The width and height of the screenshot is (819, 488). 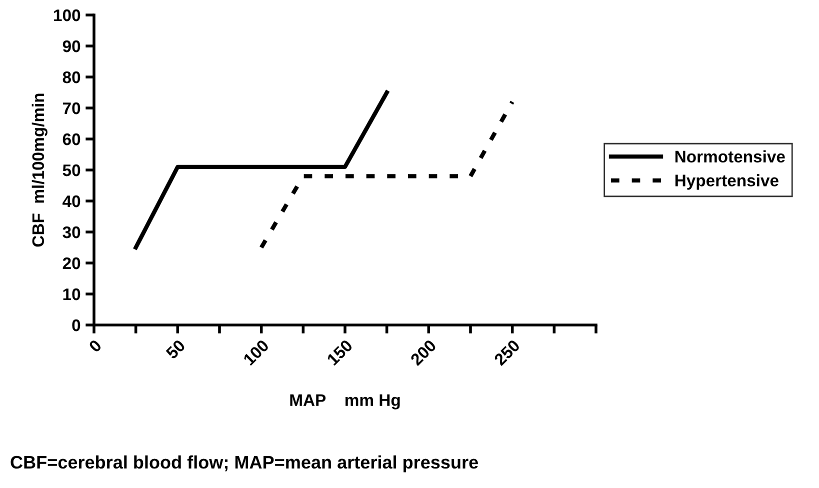 I want to click on x-tick-label: 50, so click(x=175, y=349).